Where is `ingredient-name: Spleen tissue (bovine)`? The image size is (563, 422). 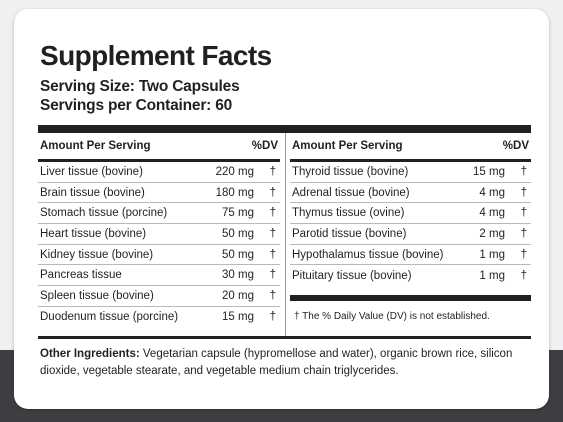
ingredient-name: Spleen tissue (bovine) is located at coordinates (97, 295).